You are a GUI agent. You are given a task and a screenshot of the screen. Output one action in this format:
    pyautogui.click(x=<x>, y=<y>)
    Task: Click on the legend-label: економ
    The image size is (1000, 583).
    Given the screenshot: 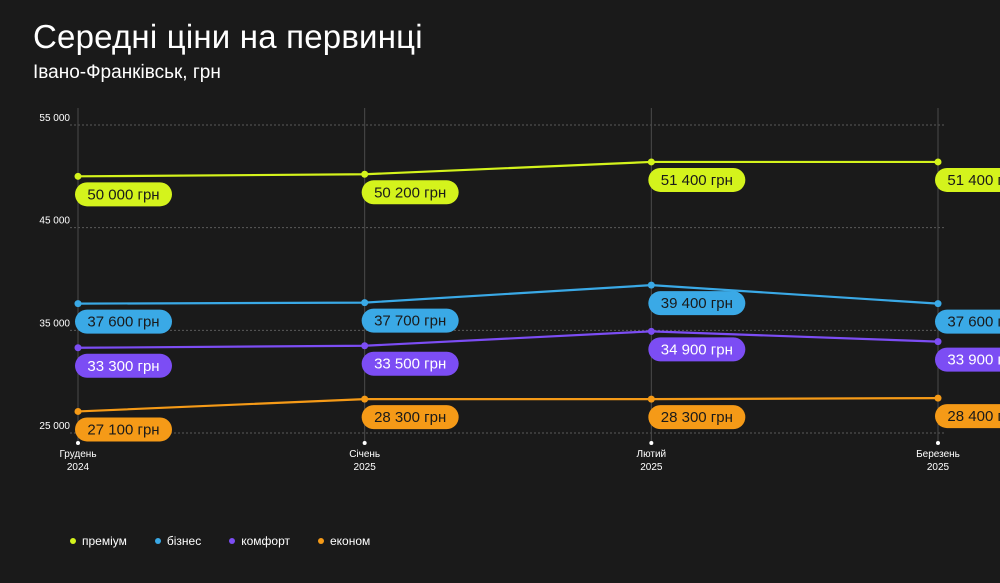 What is the action you would take?
    pyautogui.click(x=350, y=541)
    